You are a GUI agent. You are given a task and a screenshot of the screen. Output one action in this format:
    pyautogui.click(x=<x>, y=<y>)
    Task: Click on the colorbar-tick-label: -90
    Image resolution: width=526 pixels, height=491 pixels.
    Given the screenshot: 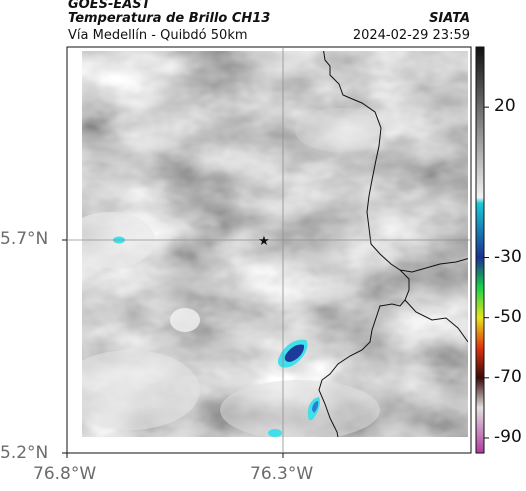 What is the action you would take?
    pyautogui.click(x=508, y=436)
    